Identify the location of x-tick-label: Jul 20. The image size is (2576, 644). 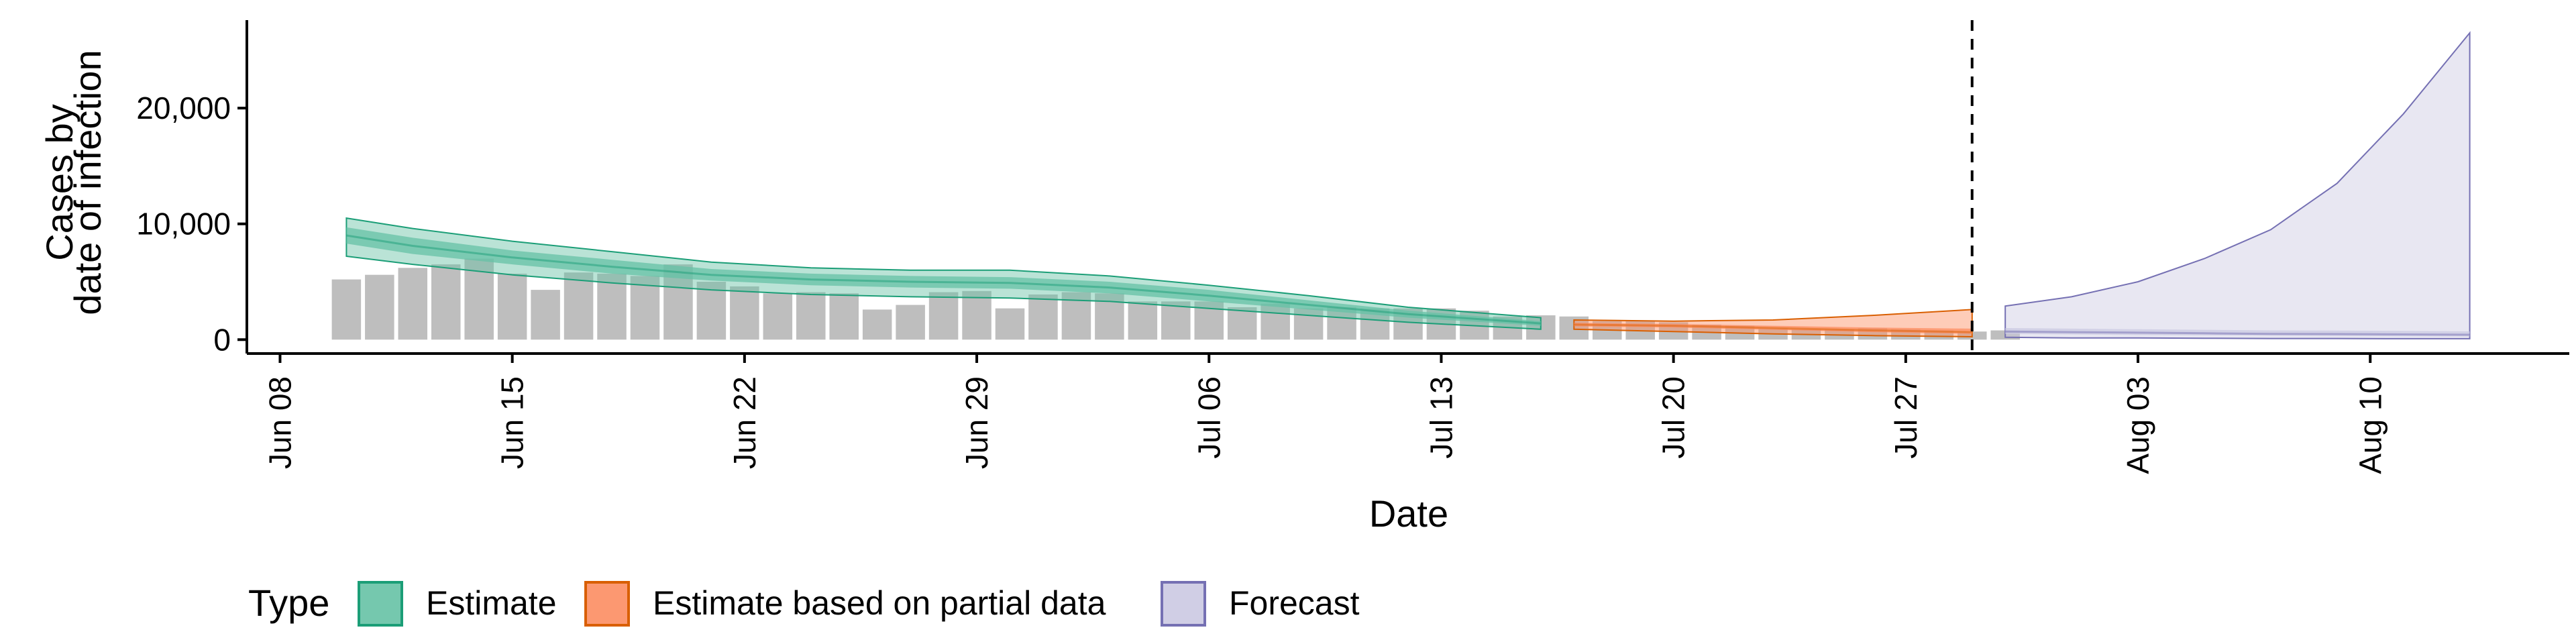
(1673, 417).